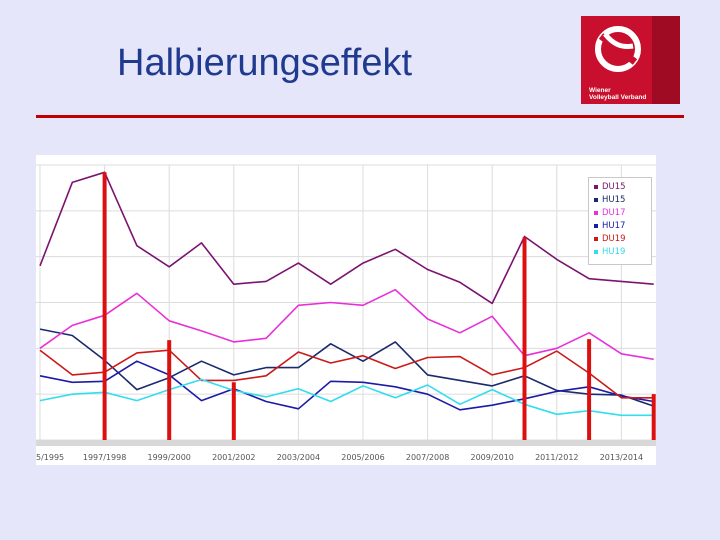  I want to click on legend-item-du17: DU17, so click(610, 213).